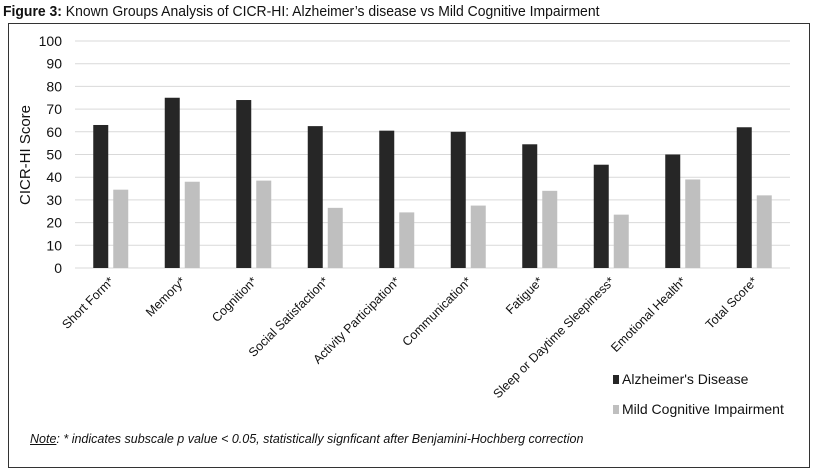 The image size is (816, 474). What do you see at coordinates (703, 409) in the screenshot?
I see `legend-label: Mild Cognitive Impairment` at bounding box center [703, 409].